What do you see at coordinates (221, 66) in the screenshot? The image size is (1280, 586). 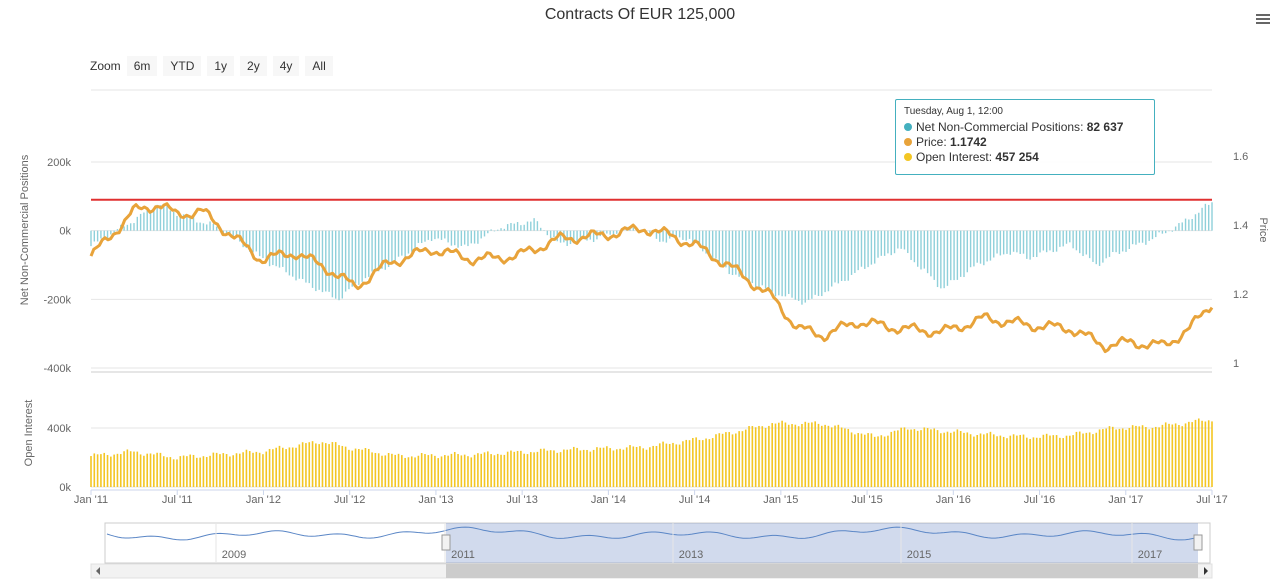 I see `zoom-1y-button: 1y` at bounding box center [221, 66].